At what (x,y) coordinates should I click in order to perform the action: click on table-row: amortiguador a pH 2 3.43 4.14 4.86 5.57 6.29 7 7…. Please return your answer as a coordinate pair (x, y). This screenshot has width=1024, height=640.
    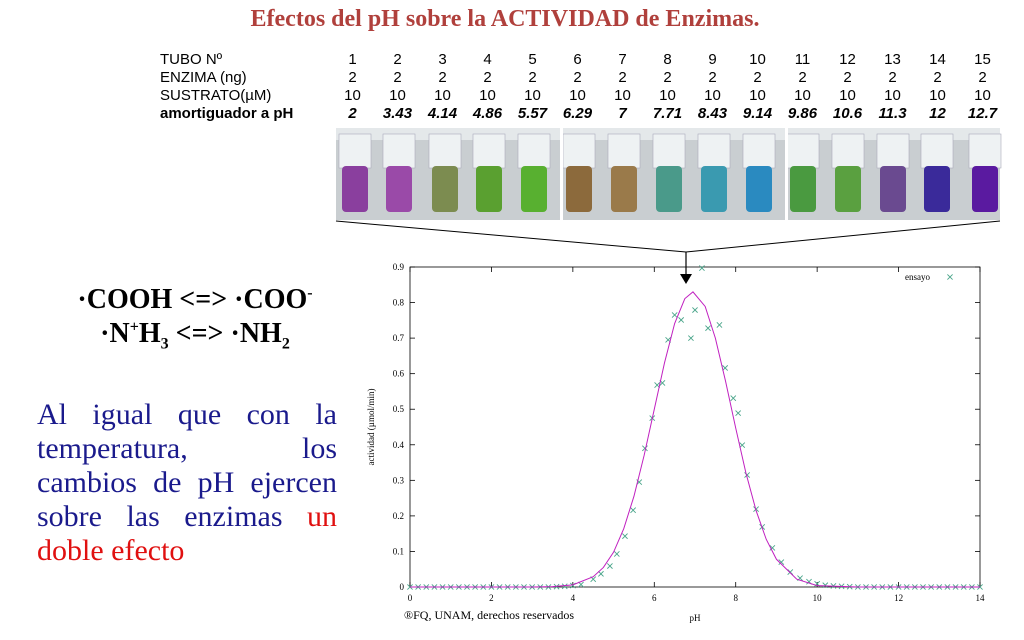
    Looking at the image, I should click on (582, 114).